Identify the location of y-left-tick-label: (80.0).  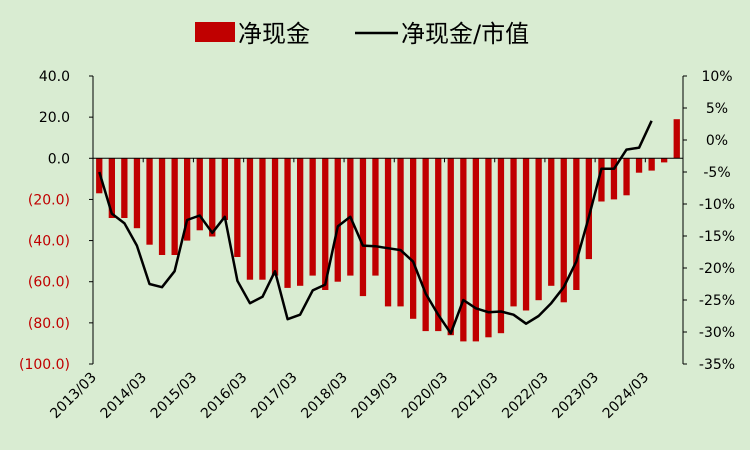
(49, 324).